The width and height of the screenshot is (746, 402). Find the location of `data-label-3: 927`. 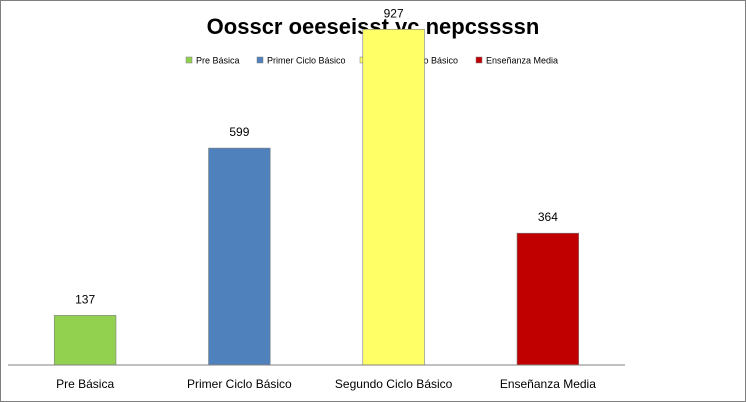

data-label-3: 927 is located at coordinates (394, 13).